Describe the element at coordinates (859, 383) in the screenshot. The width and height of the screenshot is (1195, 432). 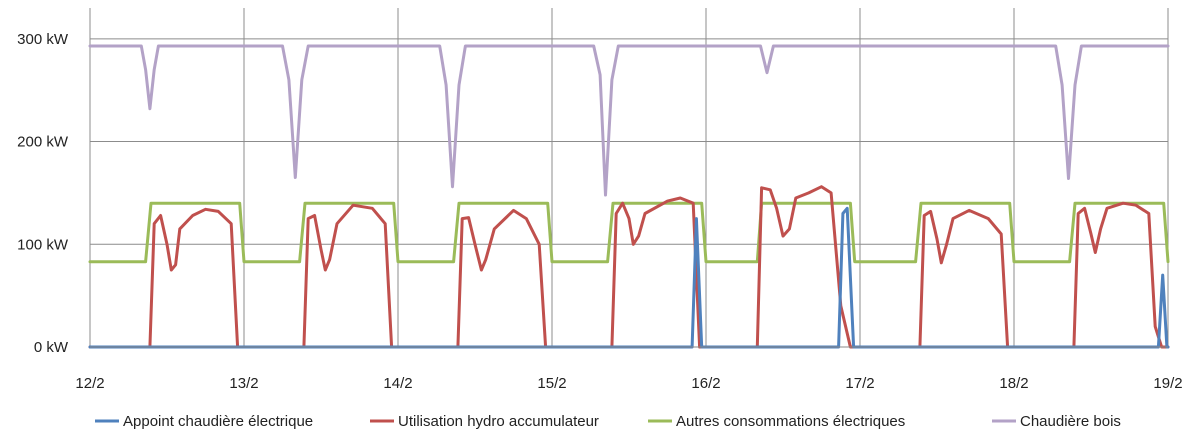
I see `x-tick-label: 17/2` at that location.